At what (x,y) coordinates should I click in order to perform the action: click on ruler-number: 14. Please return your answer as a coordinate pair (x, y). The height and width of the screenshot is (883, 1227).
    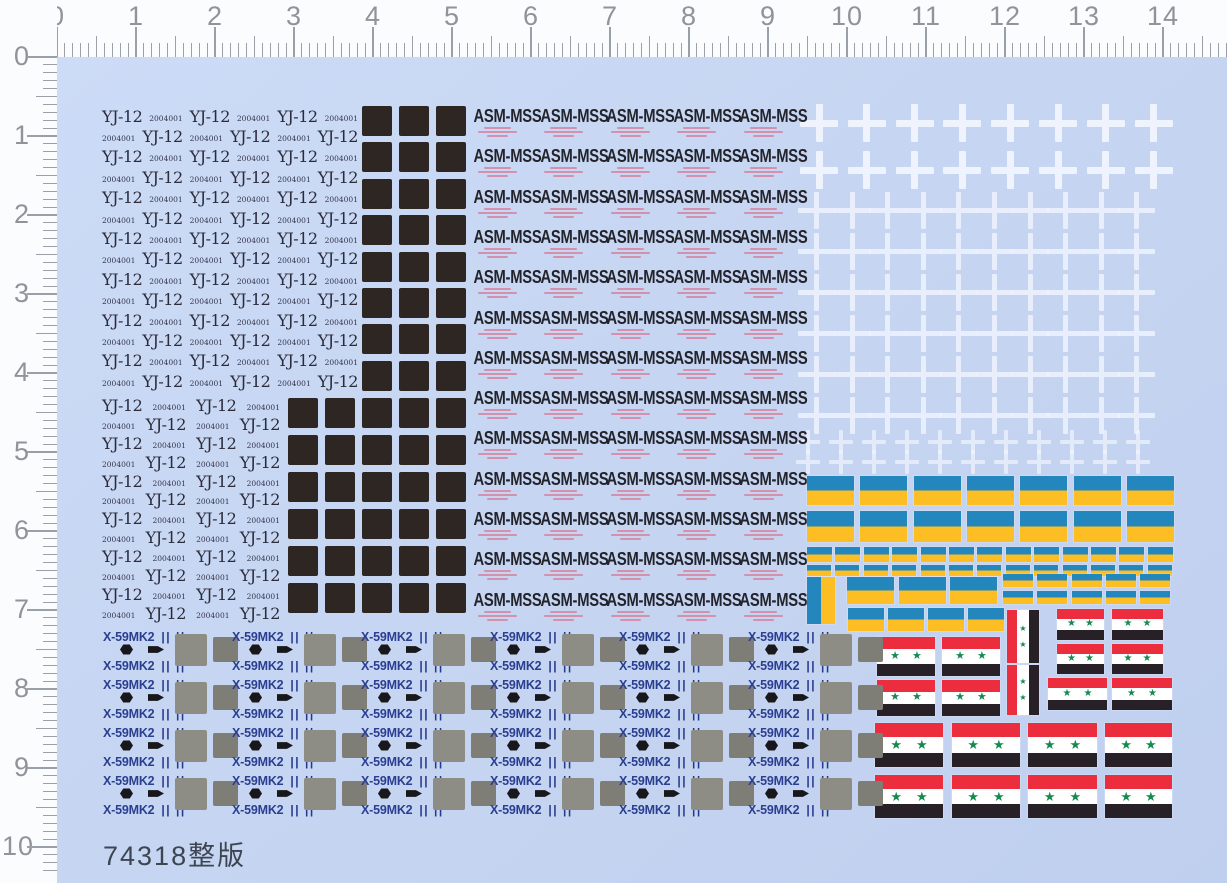
    Looking at the image, I should click on (1163, 16).